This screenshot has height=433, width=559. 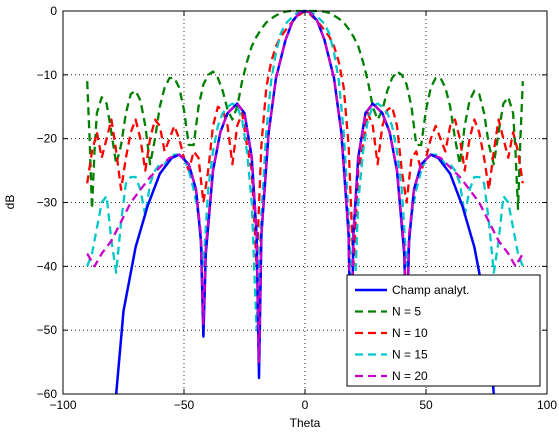 I want to click on x-tick-label: 0, so click(x=305, y=405).